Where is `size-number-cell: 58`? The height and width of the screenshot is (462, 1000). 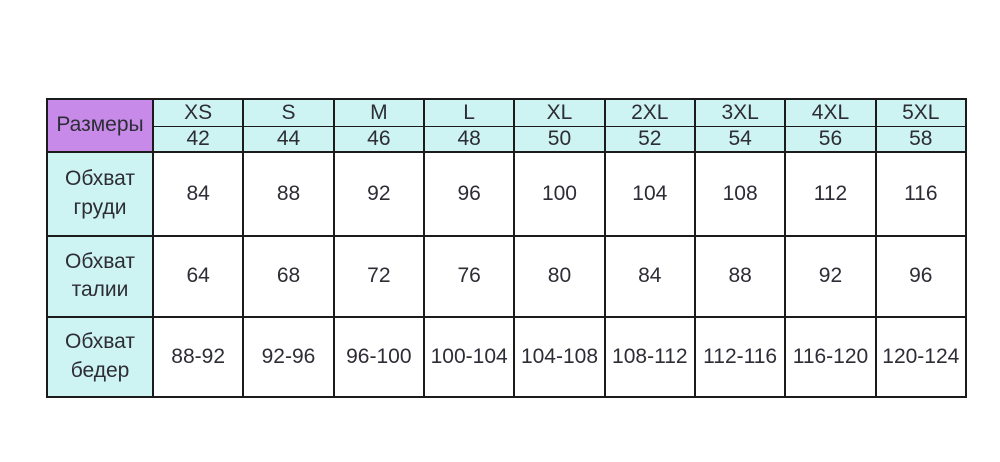
size-number-cell: 58 is located at coordinates (921, 139).